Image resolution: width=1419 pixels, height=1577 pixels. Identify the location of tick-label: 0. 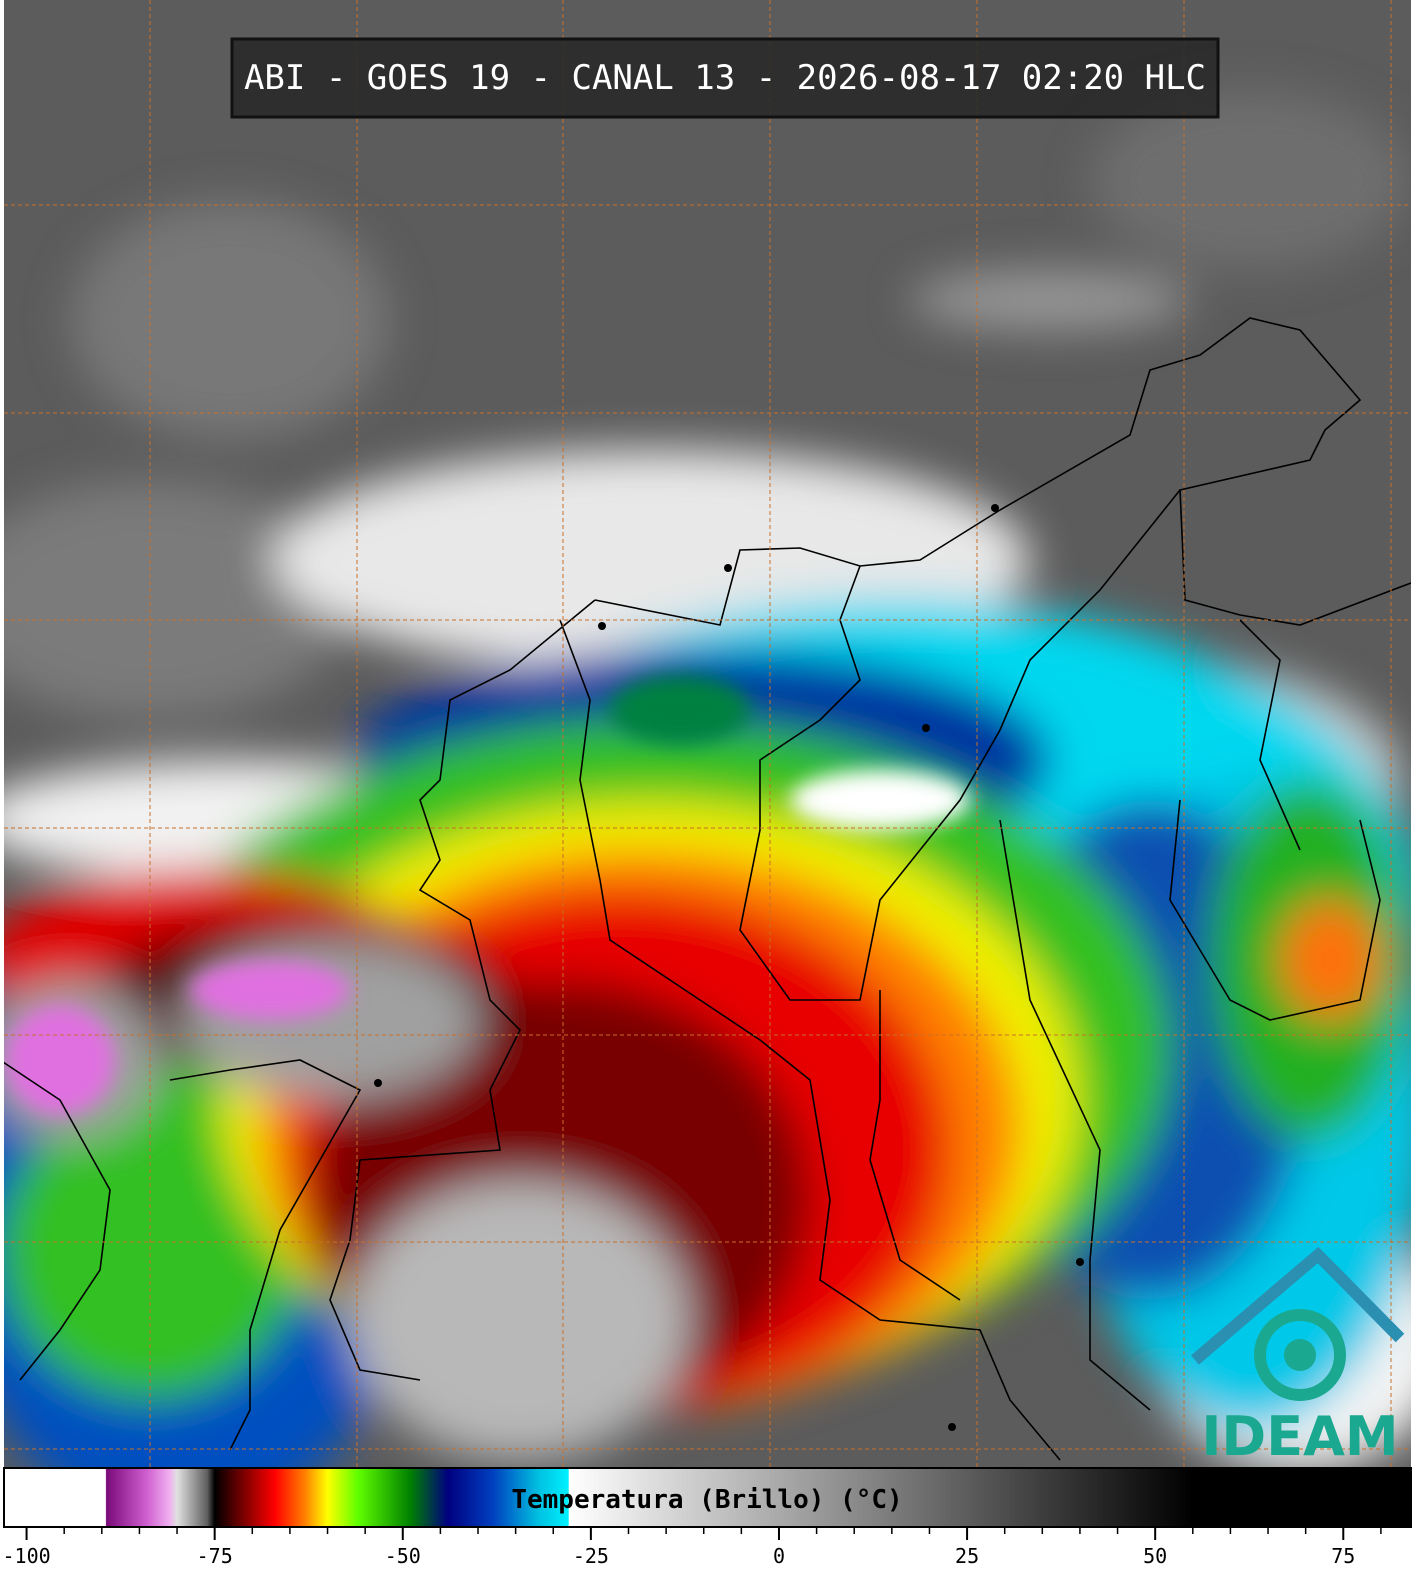
(779, 1556).